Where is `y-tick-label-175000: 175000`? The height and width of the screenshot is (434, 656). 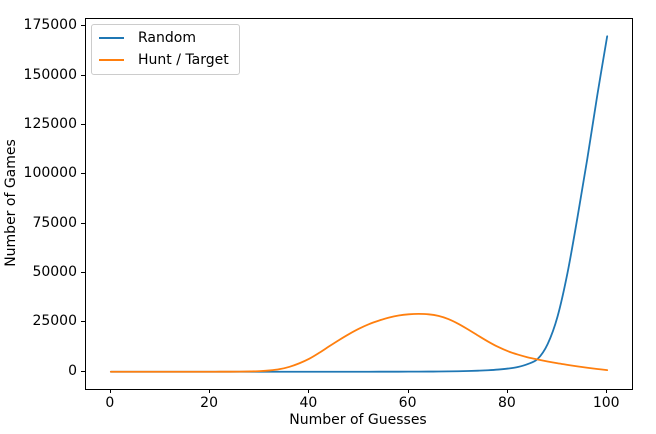
y-tick-label-175000: 175000 is located at coordinates (50, 25).